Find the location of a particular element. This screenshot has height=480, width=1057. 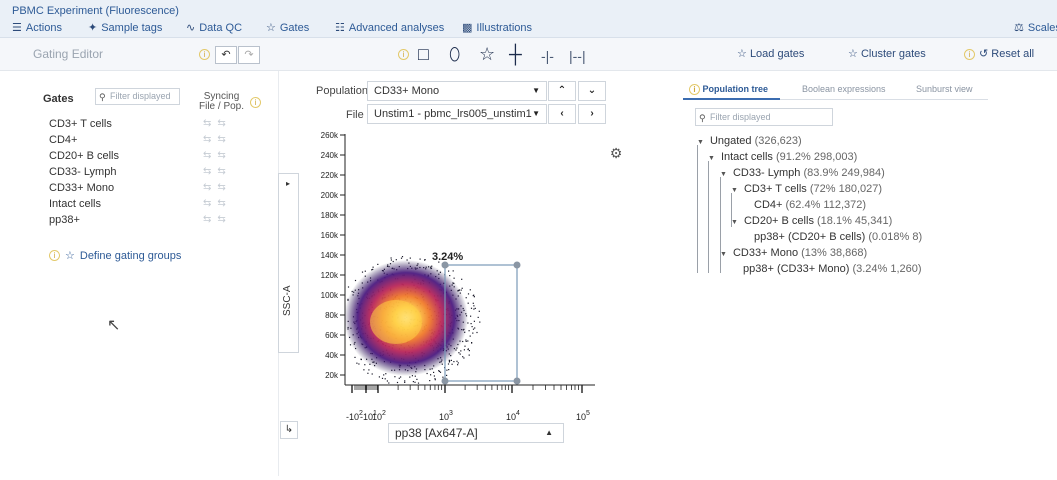

gate-rectangle is located at coordinates (481, 323).